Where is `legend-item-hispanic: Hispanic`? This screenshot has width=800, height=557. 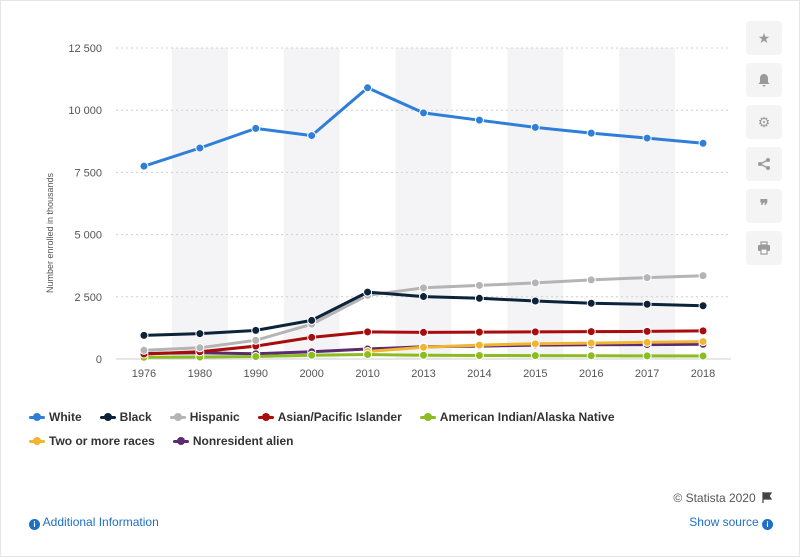 legend-item-hispanic: Hispanic is located at coordinates (204, 417).